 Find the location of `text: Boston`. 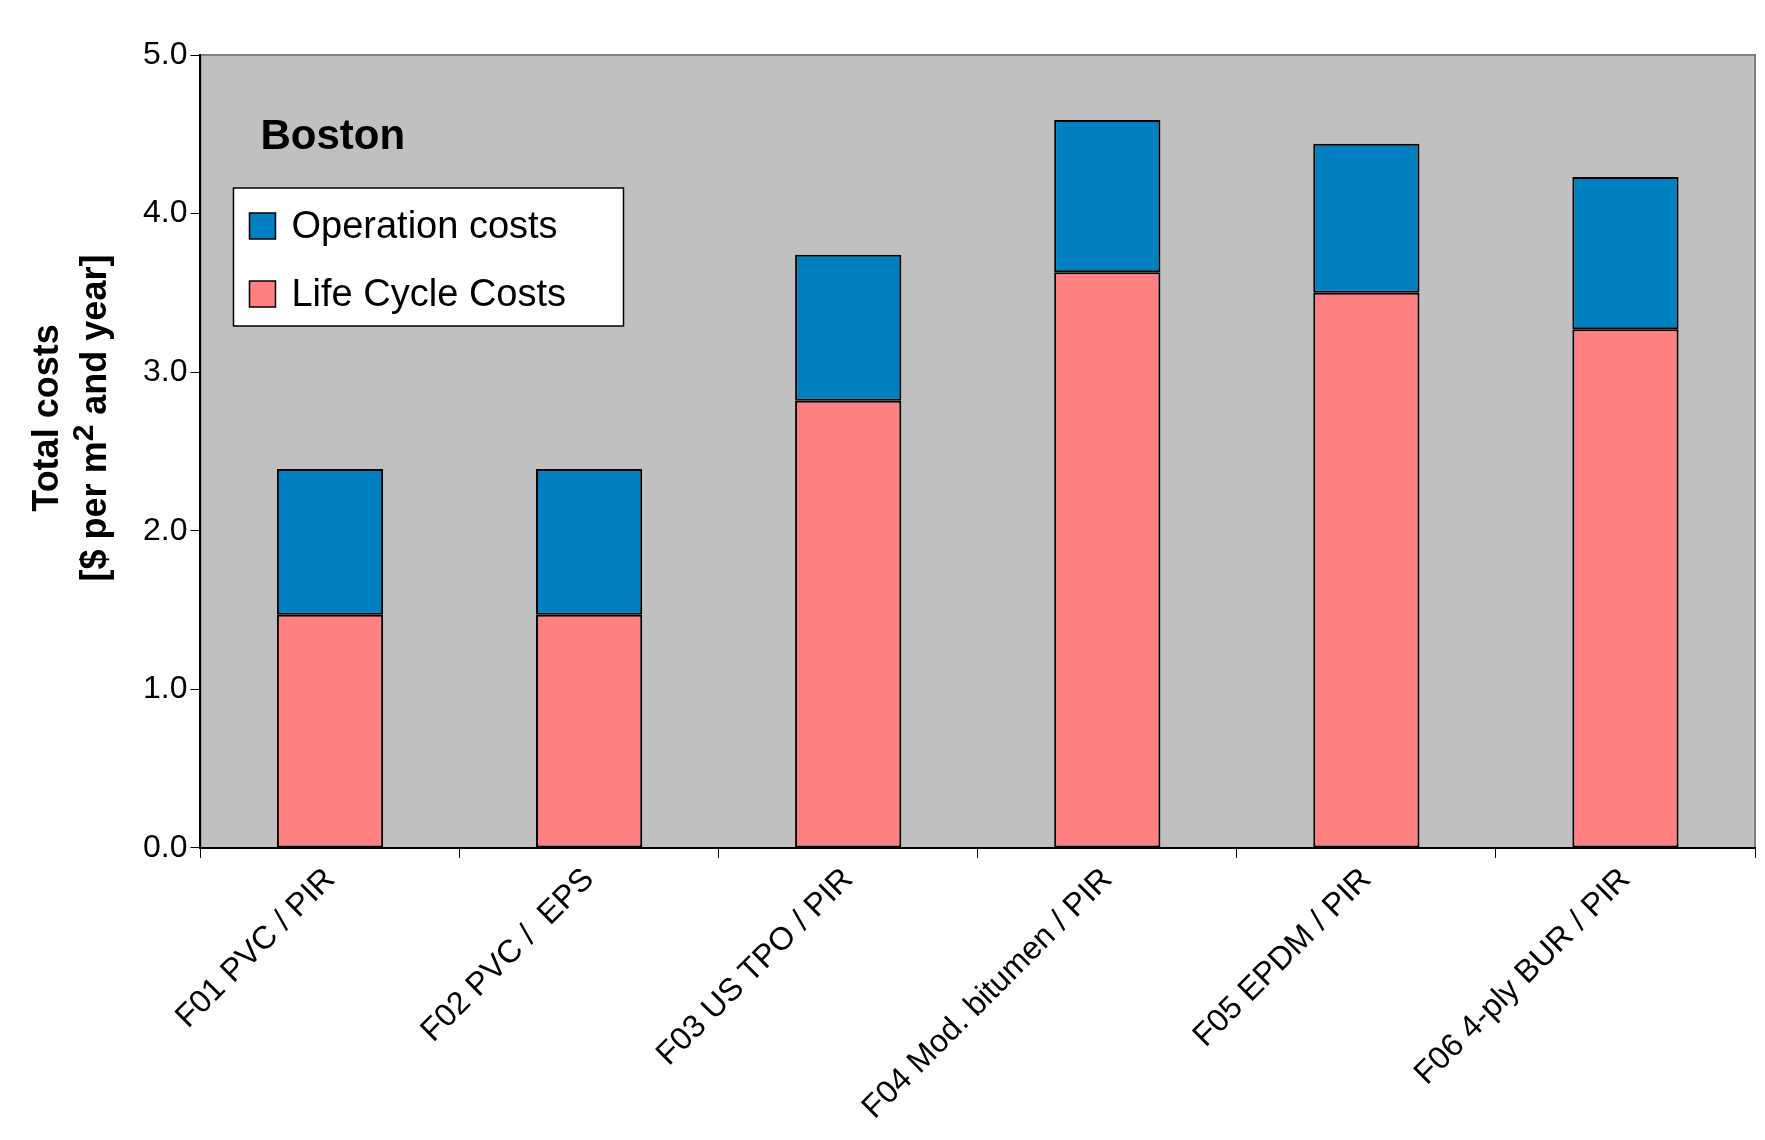

text: Boston is located at coordinates (333, 134).